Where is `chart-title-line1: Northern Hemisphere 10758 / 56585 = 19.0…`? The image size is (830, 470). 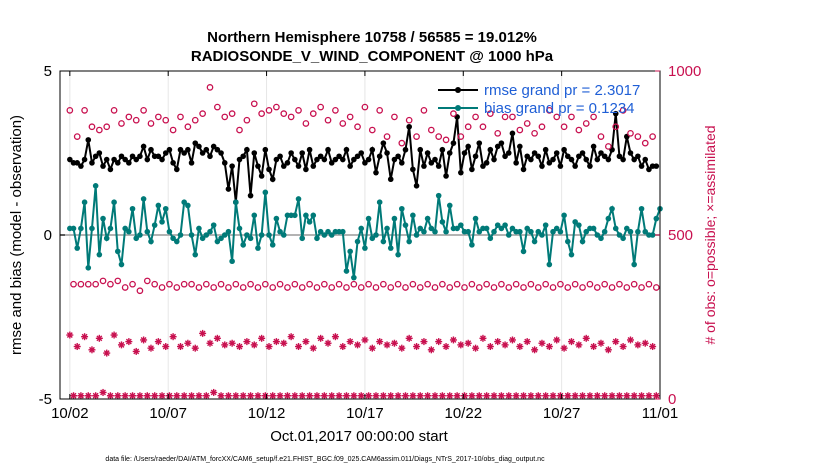 chart-title-line1: Northern Hemisphere 10758 / 56585 = 19.0… is located at coordinates (372, 37).